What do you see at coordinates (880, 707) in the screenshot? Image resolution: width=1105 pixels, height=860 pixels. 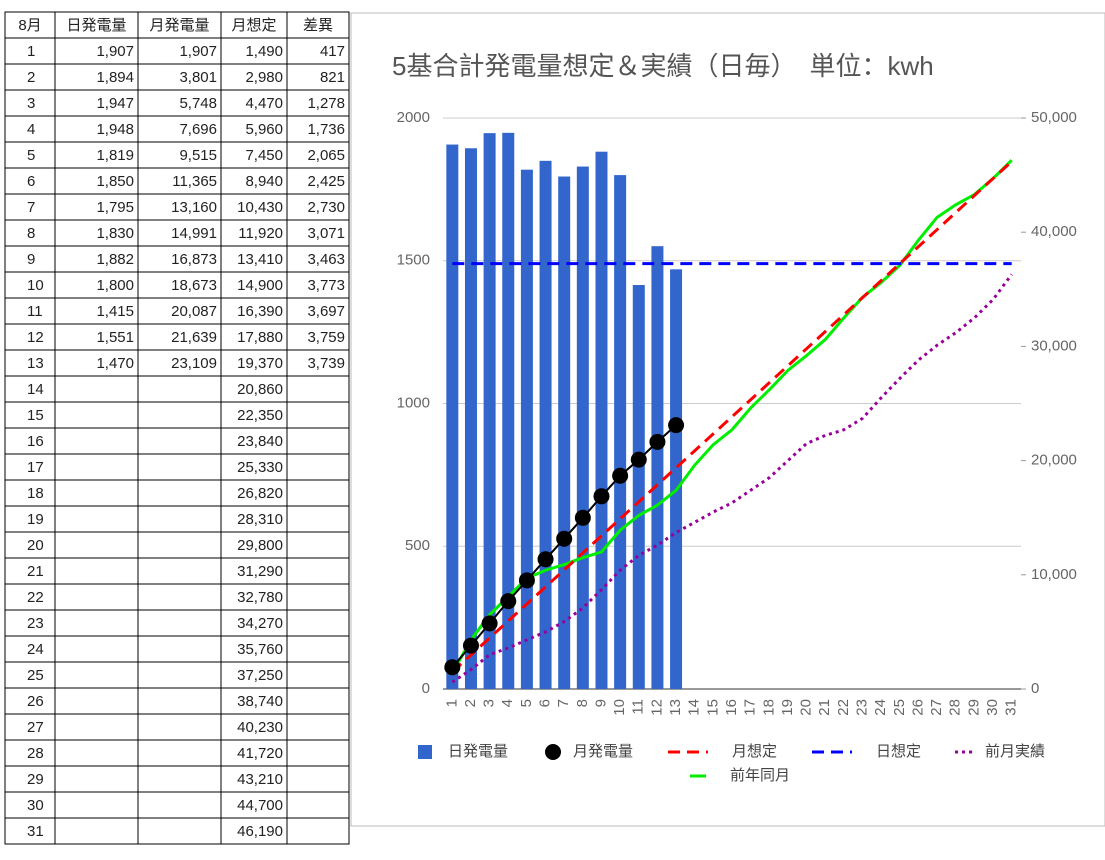 I see `x-tick-label: 24` at bounding box center [880, 707].